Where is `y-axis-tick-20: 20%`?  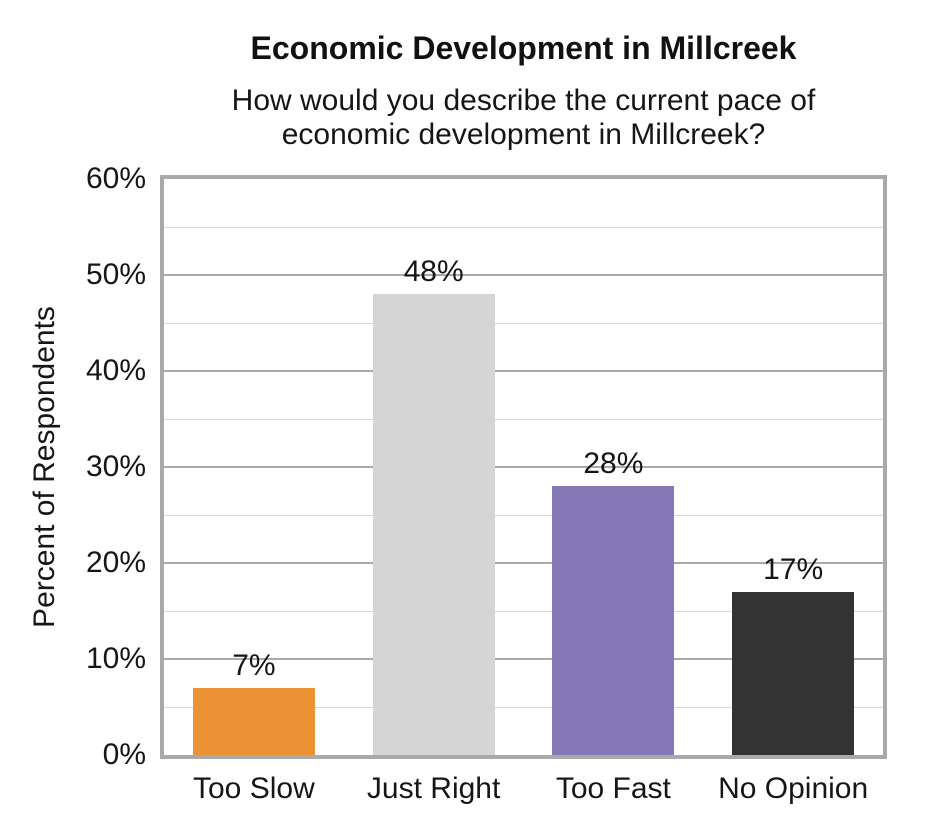 y-axis-tick-20: 20% is located at coordinates (115, 562).